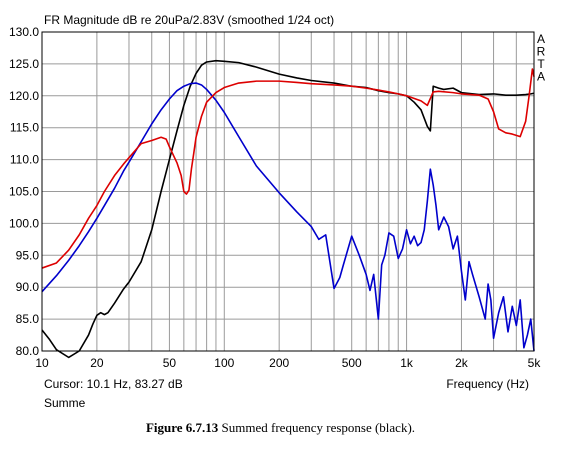 This screenshot has height=450, width=561. I want to click on y-tick-label: 100.0, so click(24, 223).